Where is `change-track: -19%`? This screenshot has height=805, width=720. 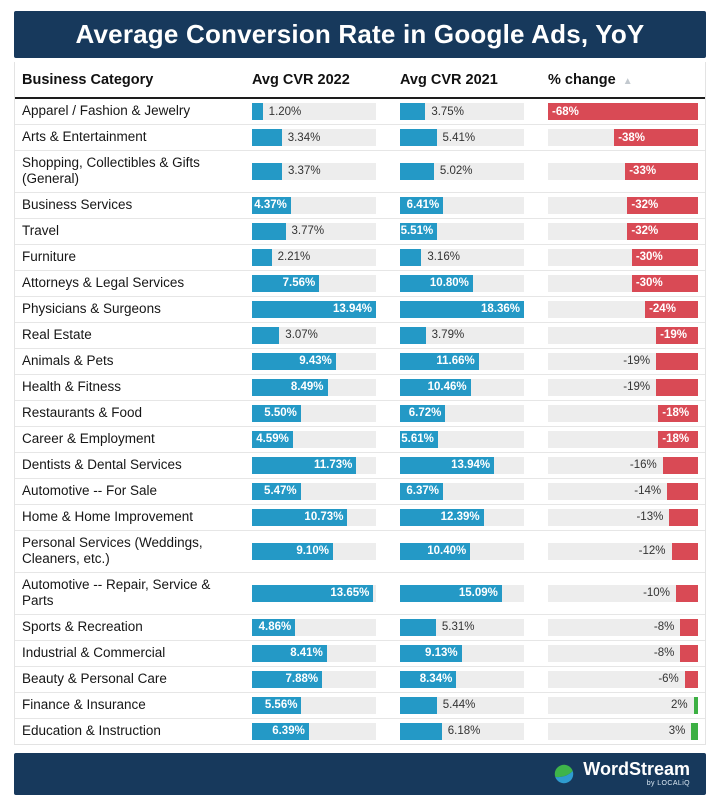
change-track: -19% is located at coordinates (623, 387).